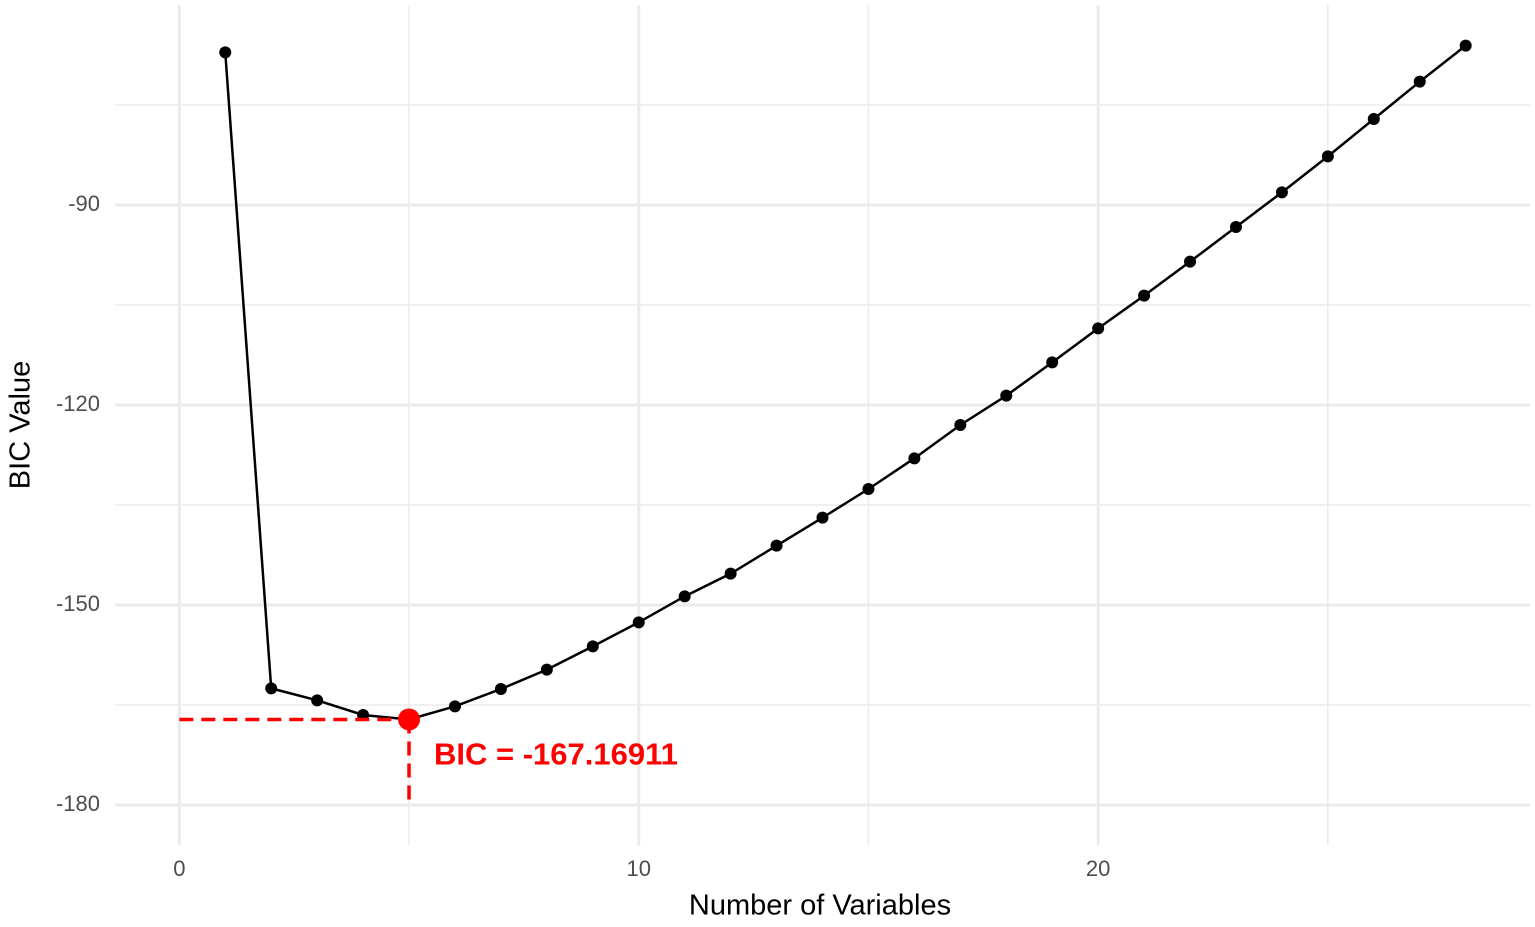 Image resolution: width=1535 pixels, height=927 pixels. I want to click on x-axis-title: Number of Variables, so click(820, 906).